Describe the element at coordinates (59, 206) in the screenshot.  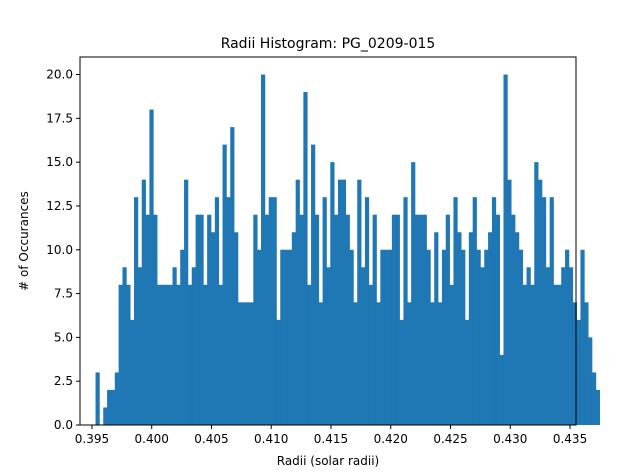
I see `y-tick-label: 12.5` at that location.